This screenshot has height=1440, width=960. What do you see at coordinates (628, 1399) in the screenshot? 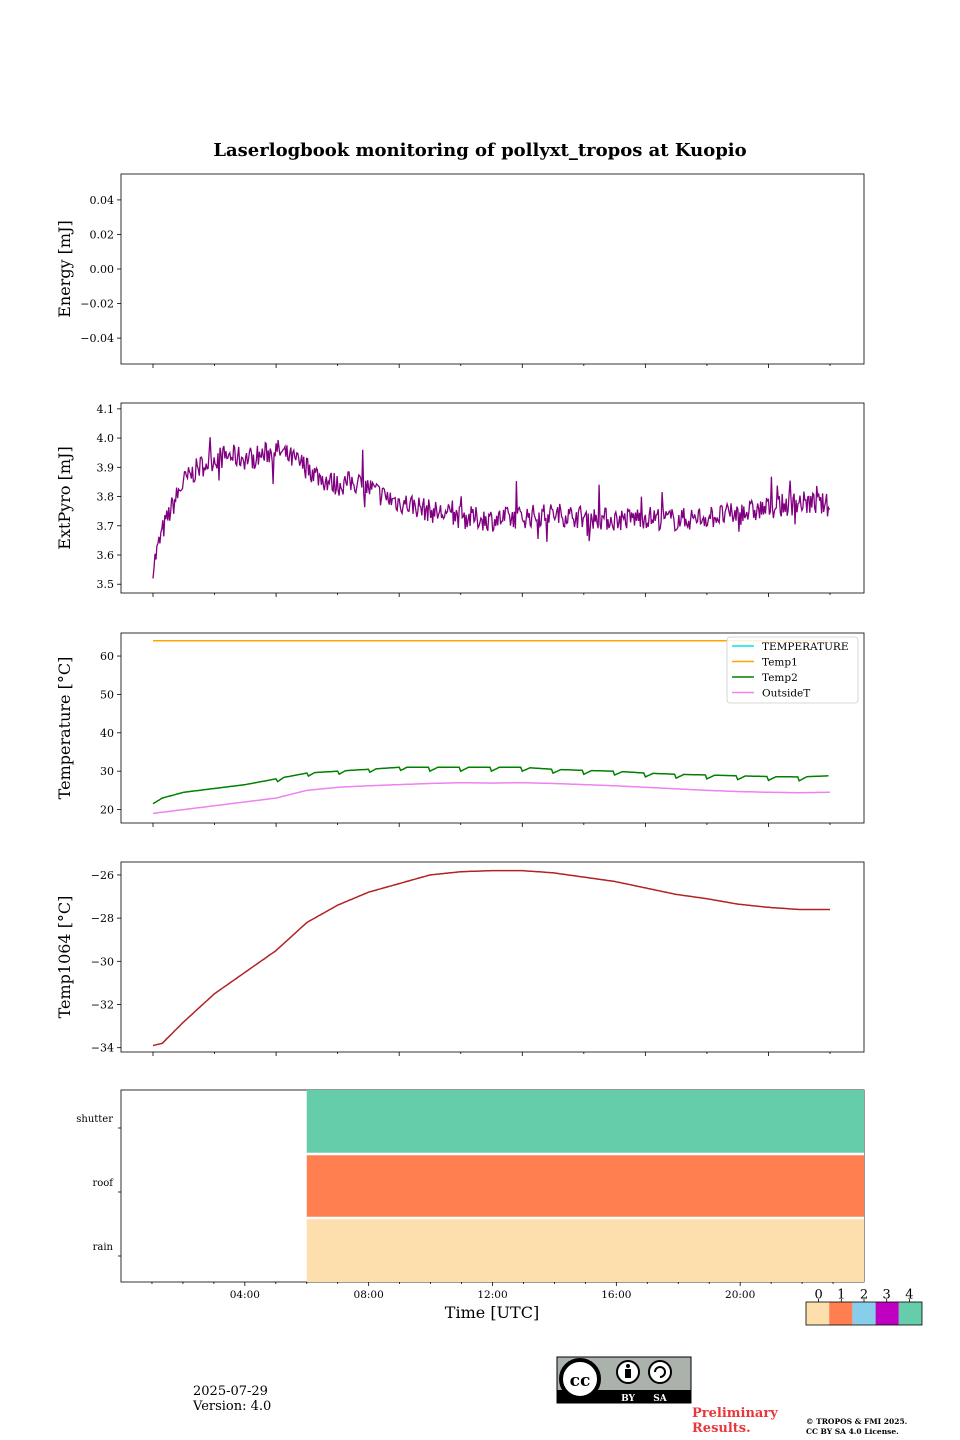
I see `cc-badge-by-label: BY` at bounding box center [628, 1399].